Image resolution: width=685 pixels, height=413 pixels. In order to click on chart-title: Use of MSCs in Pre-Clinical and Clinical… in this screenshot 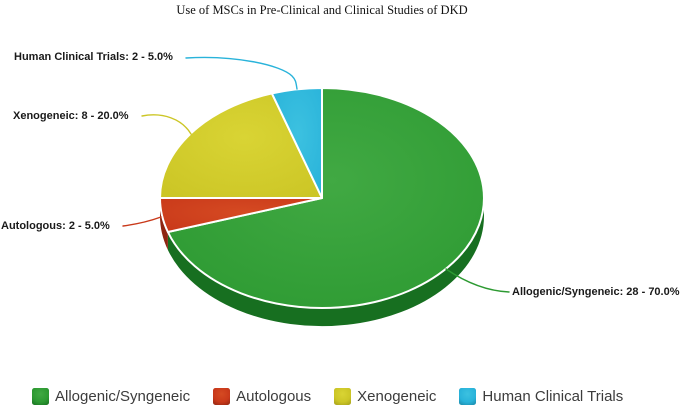, I will do `click(322, 10)`.